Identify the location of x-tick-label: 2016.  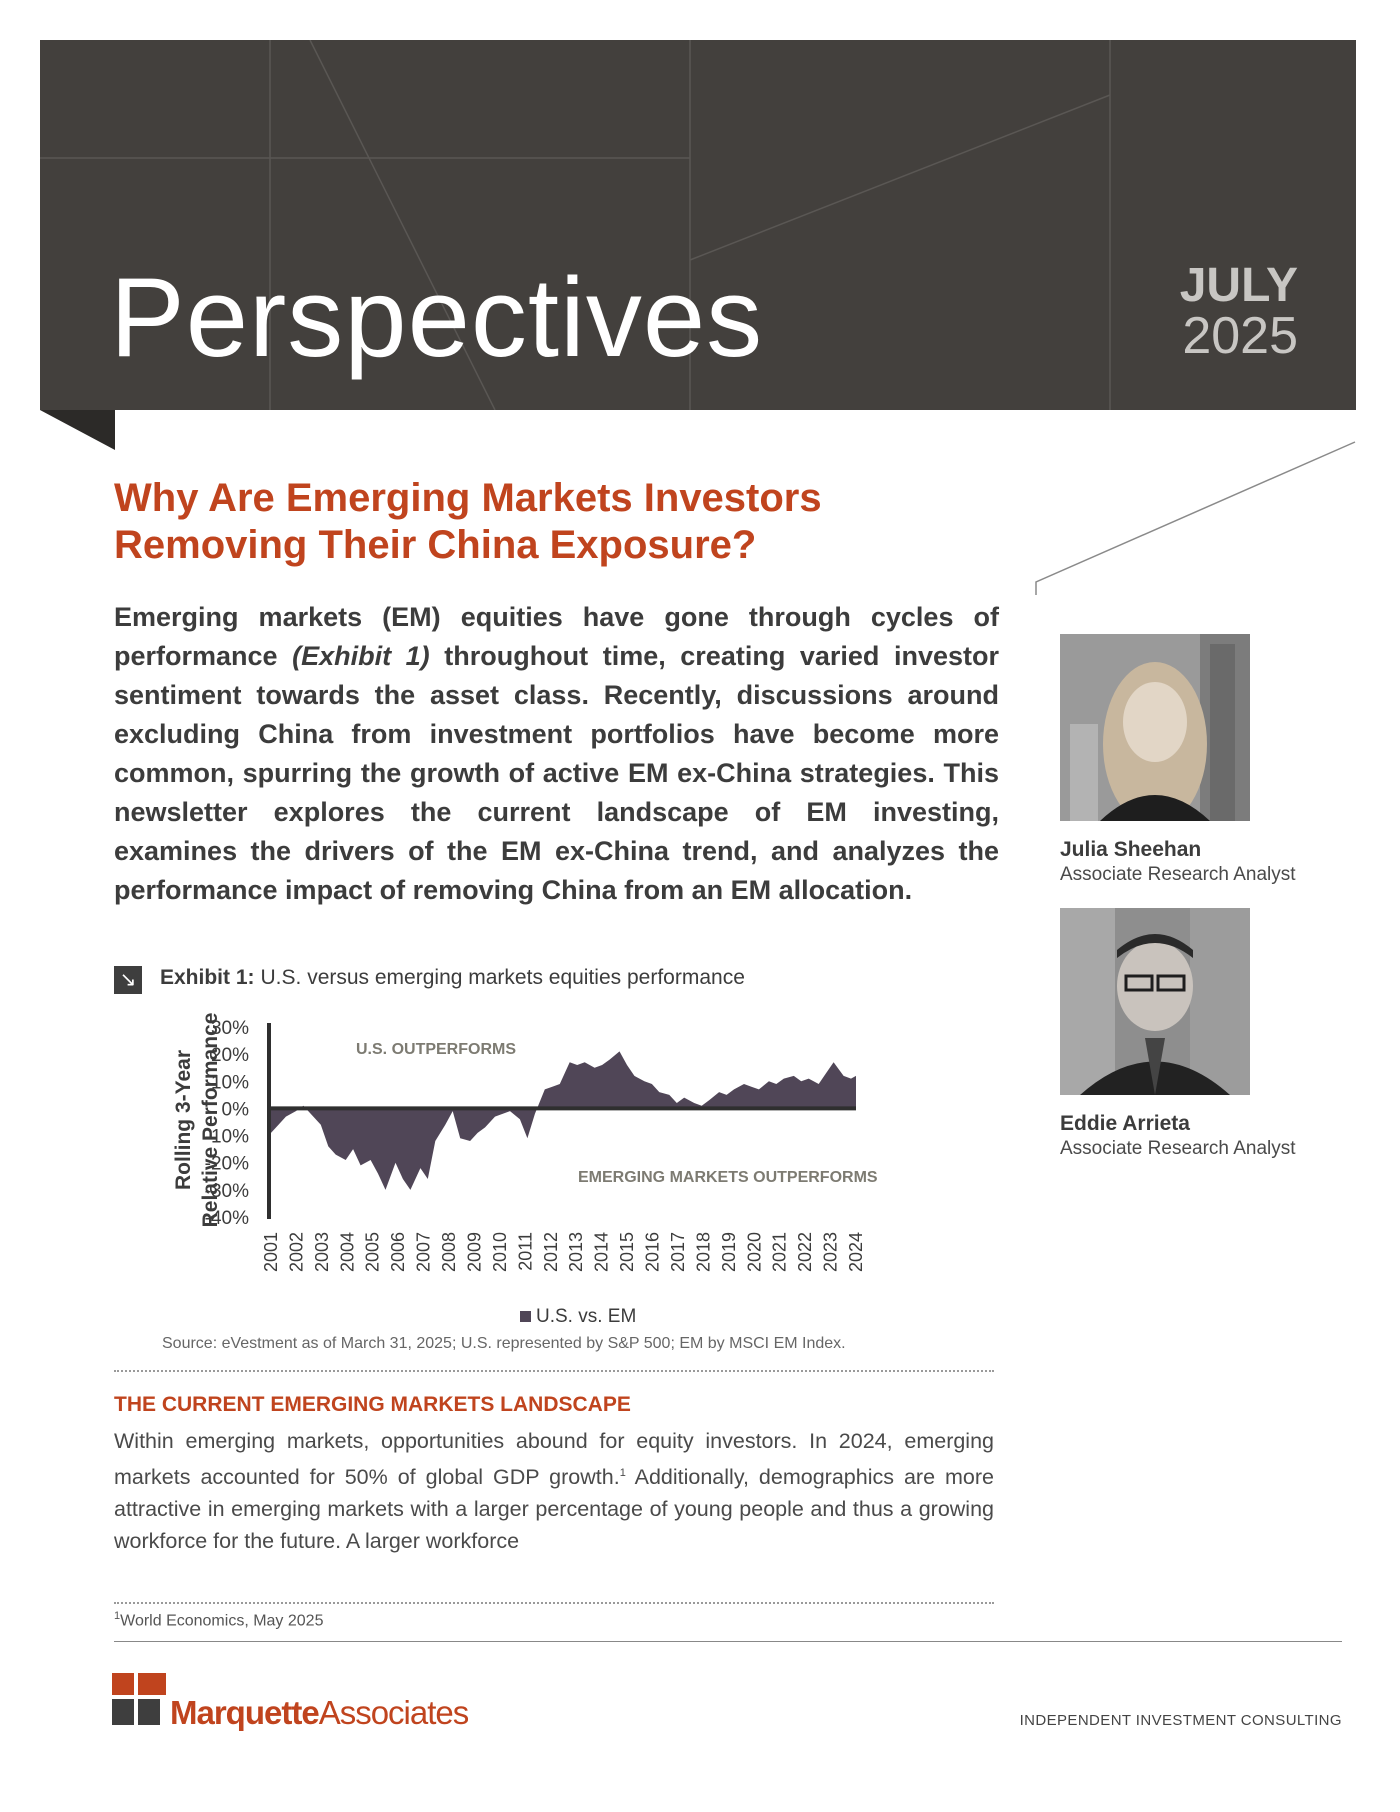
(653, 1252).